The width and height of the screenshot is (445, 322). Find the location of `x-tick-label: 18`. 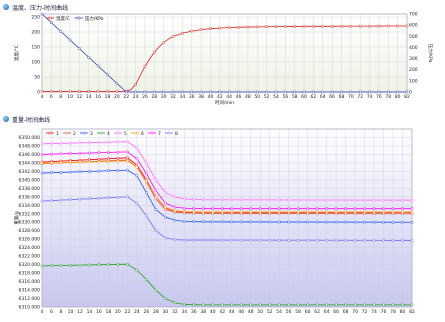

x-tick-label: 18 is located at coordinates (108, 97).